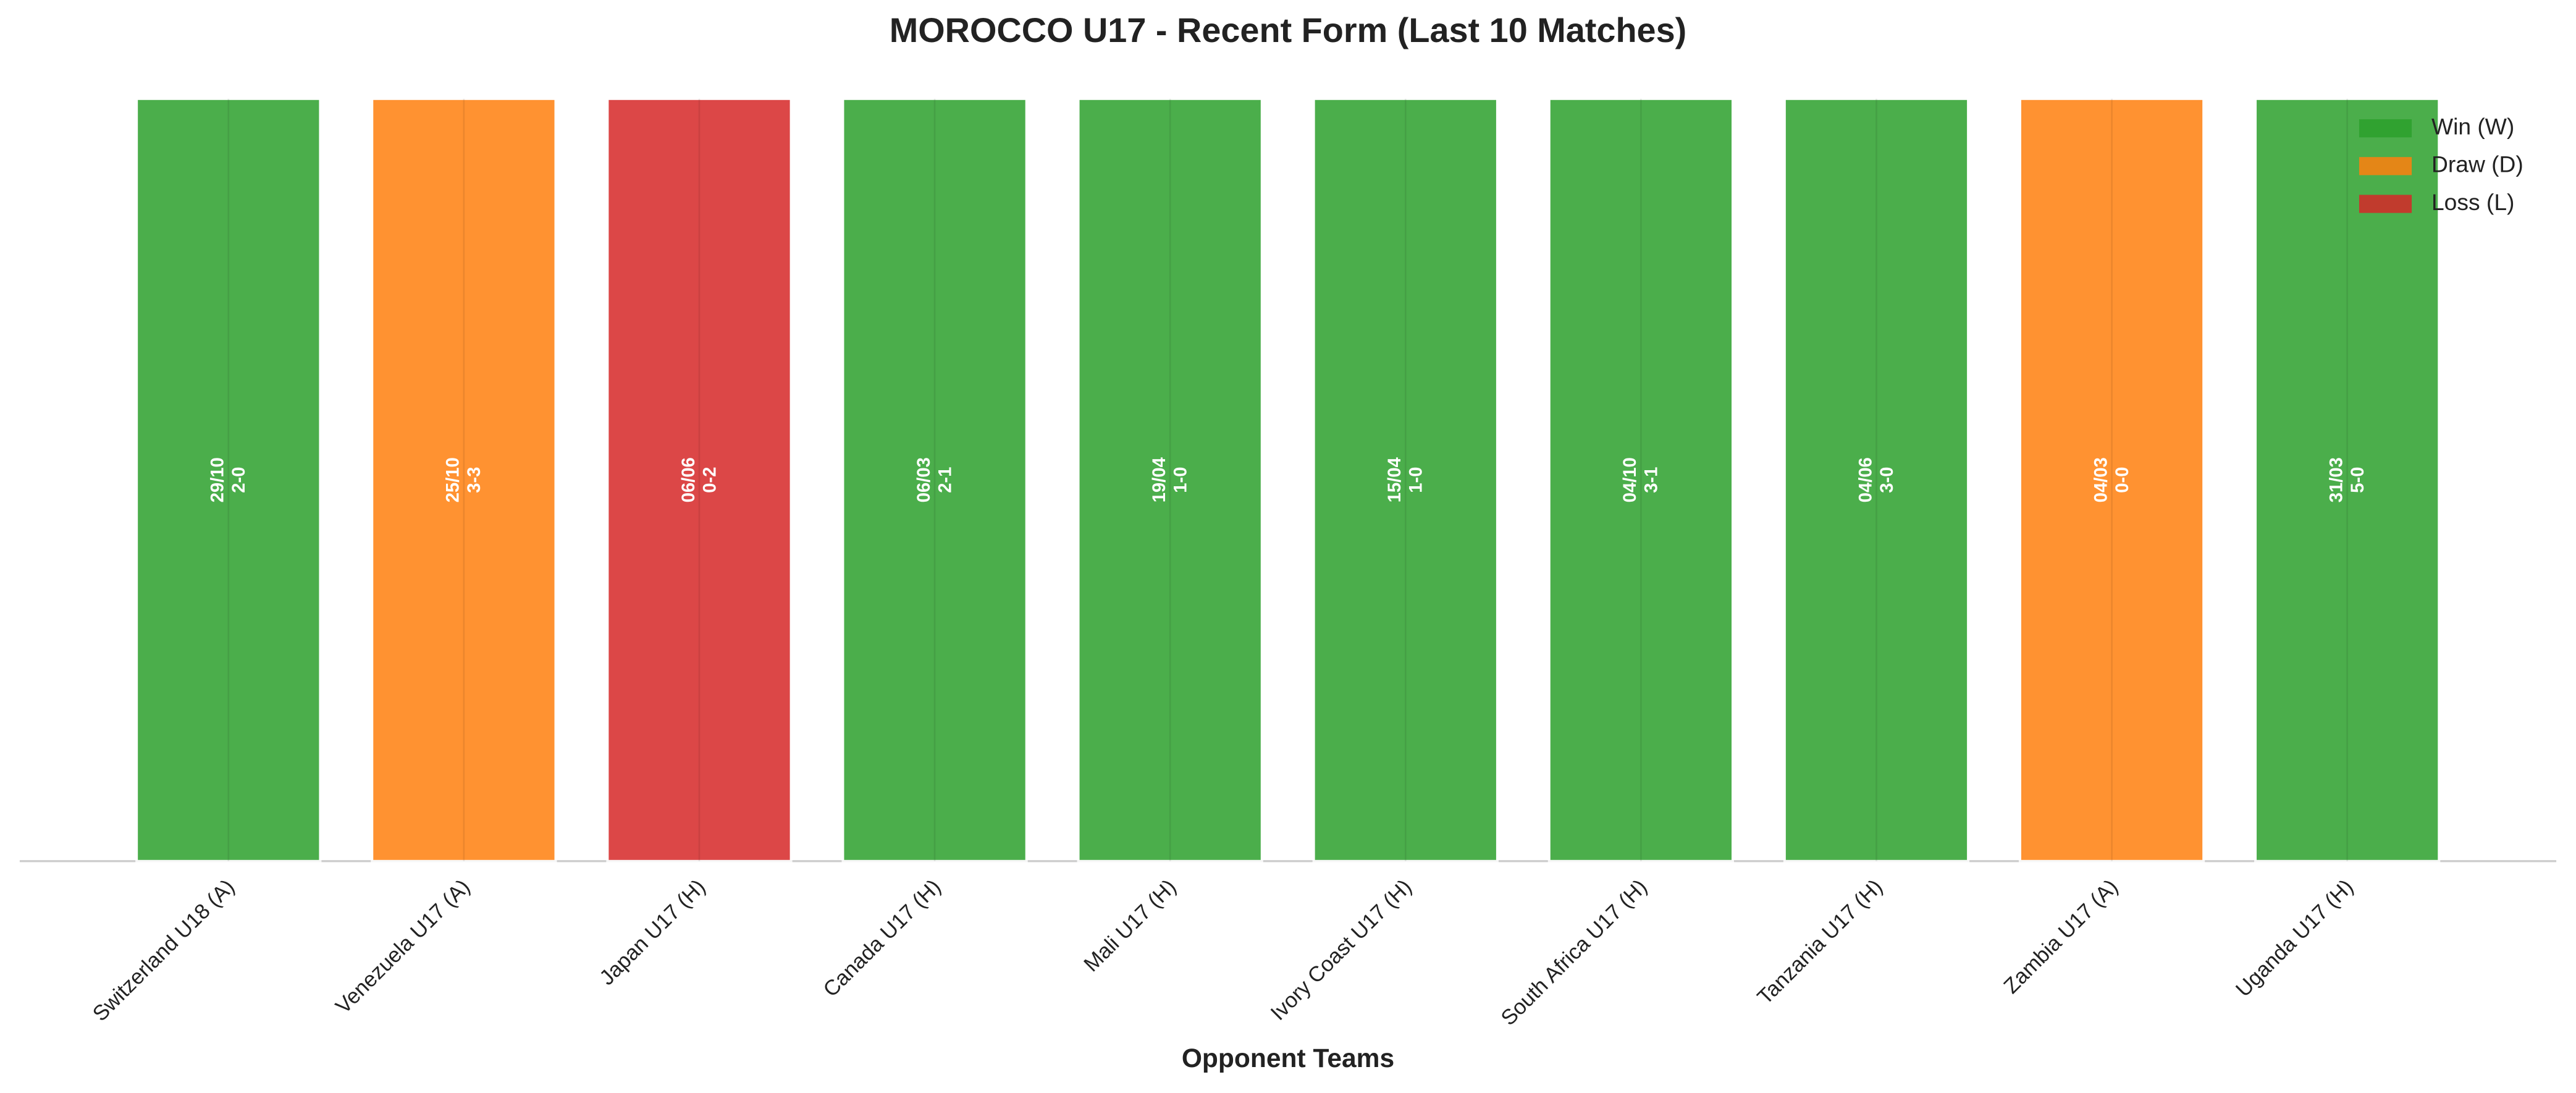  What do you see at coordinates (1630, 480) in the screenshot?
I see `bar-label-date: 04/10` at bounding box center [1630, 480].